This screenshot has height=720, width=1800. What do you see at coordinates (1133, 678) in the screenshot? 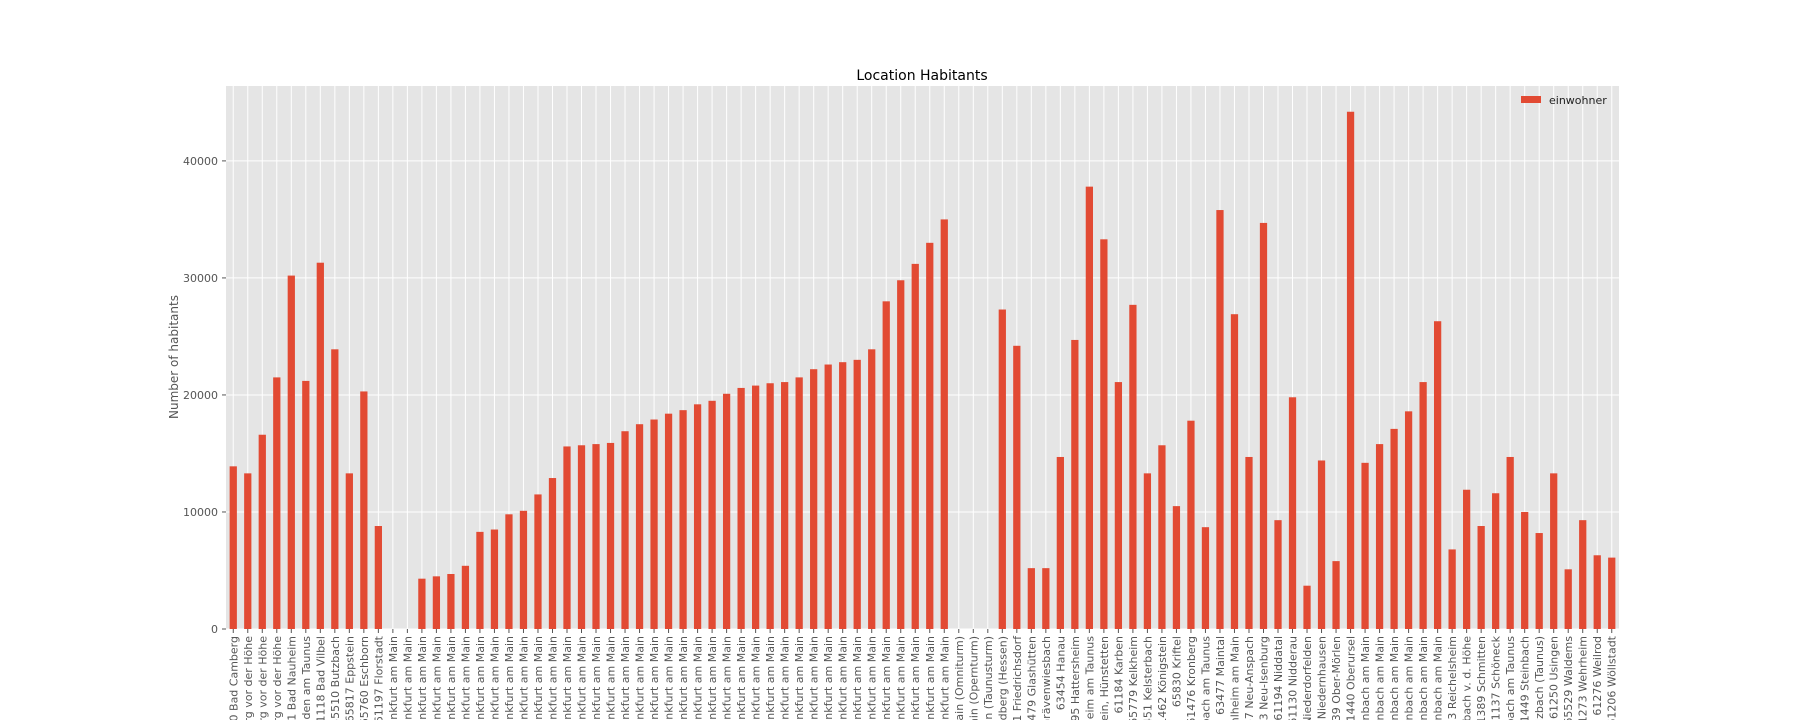
I see `x-tick-label: 65779 Kelkheim` at bounding box center [1133, 678].